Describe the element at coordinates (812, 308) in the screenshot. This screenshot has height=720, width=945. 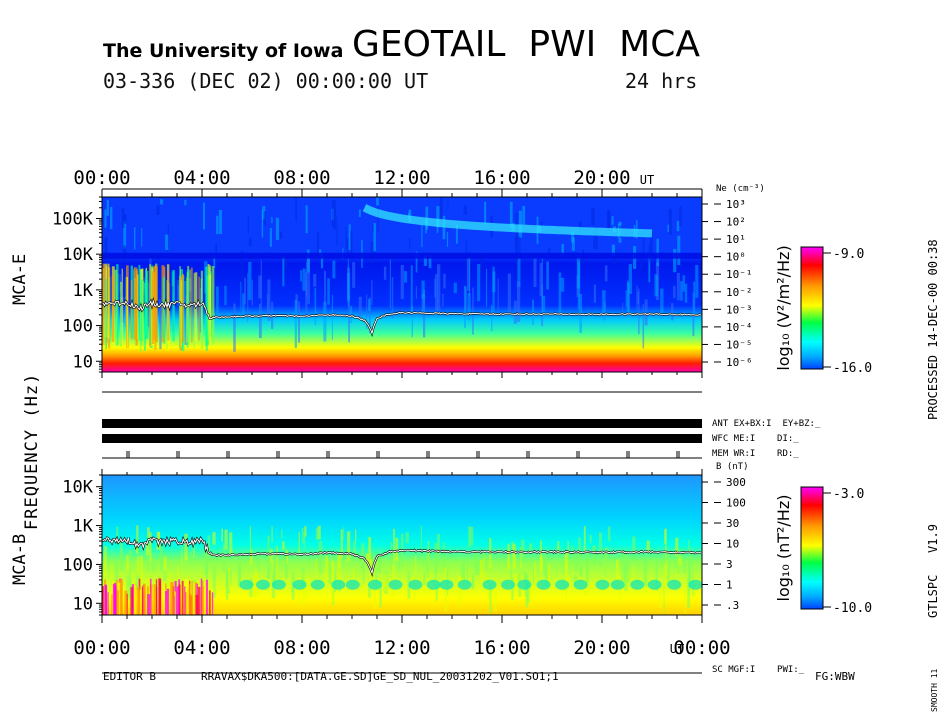
I see `colorbar-e` at that location.